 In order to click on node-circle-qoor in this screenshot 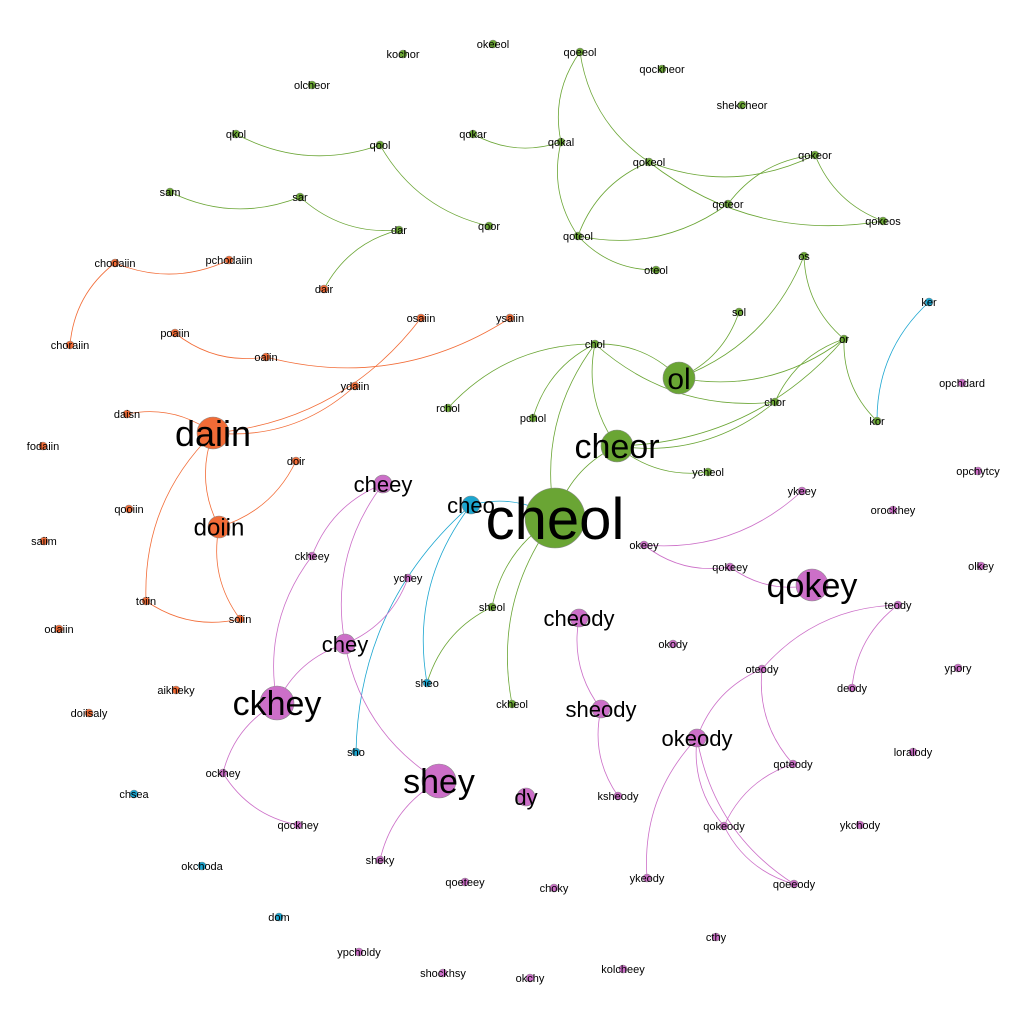, I will do `click(489, 226)`.